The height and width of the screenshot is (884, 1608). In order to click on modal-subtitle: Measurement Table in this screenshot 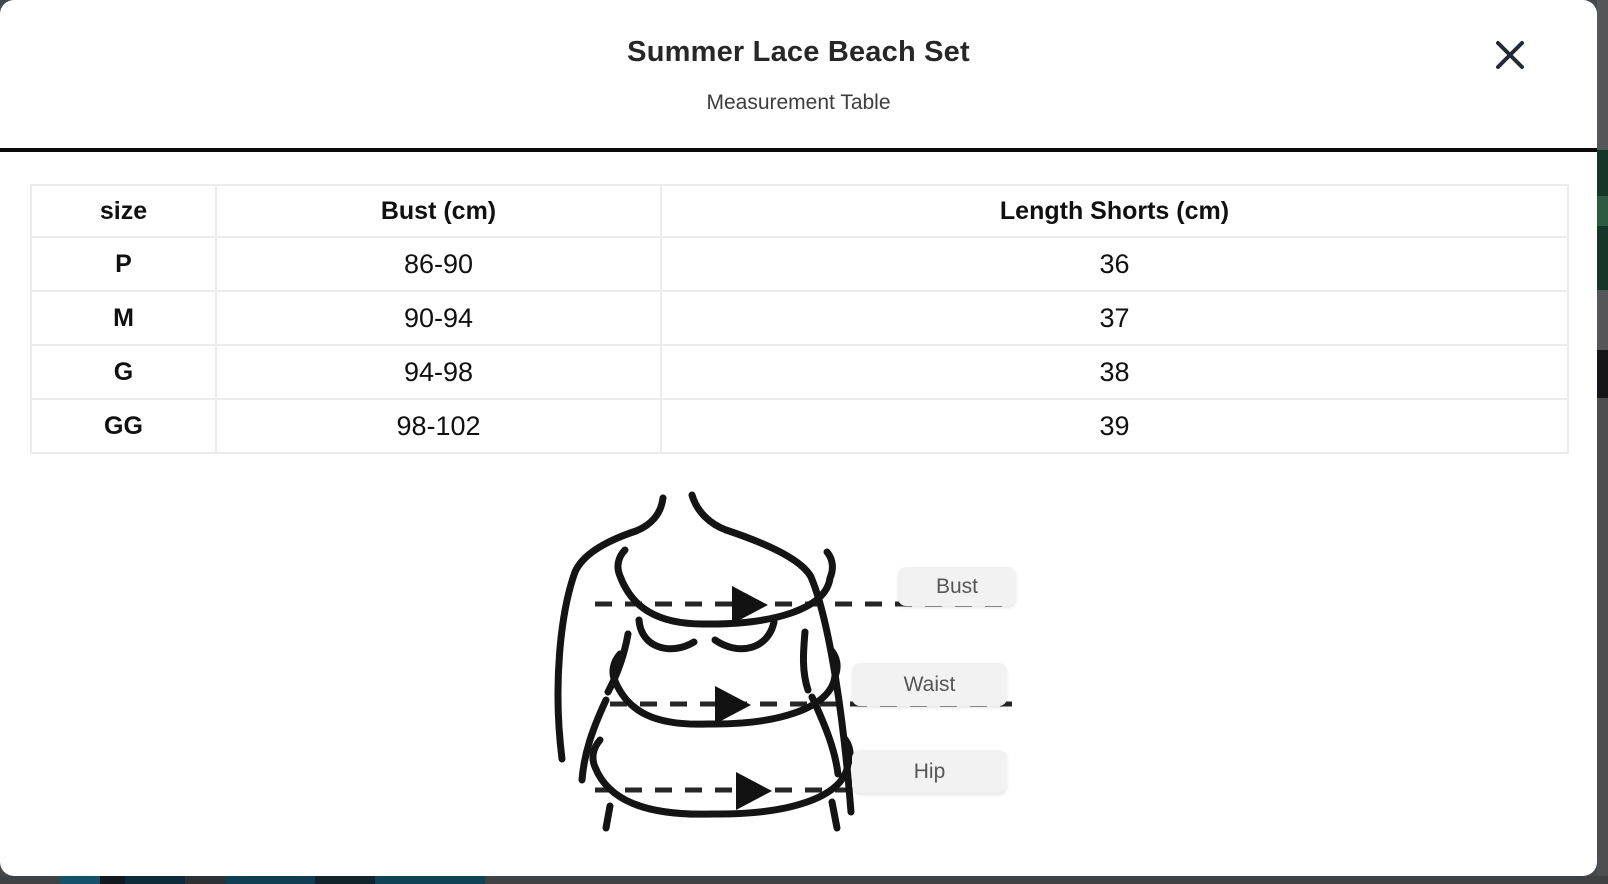, I will do `click(798, 102)`.